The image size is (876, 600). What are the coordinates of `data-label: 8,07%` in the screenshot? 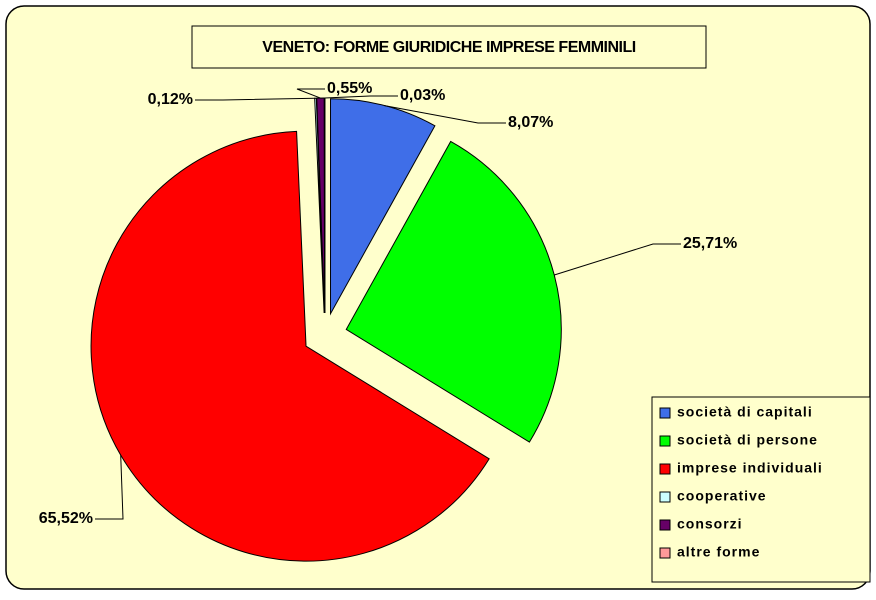 It's located at (530, 122).